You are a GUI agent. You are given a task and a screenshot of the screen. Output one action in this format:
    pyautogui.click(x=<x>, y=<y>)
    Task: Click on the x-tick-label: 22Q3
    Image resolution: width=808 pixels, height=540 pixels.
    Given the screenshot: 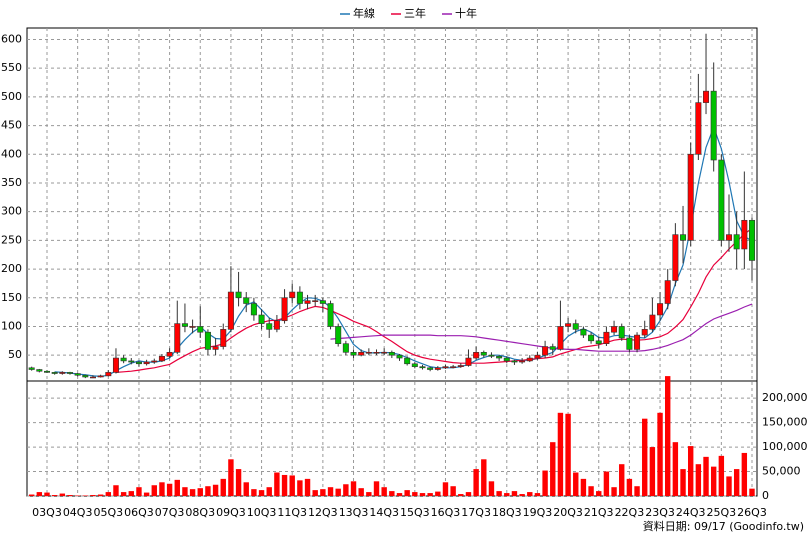 What is the action you would take?
    pyautogui.click(x=630, y=512)
    